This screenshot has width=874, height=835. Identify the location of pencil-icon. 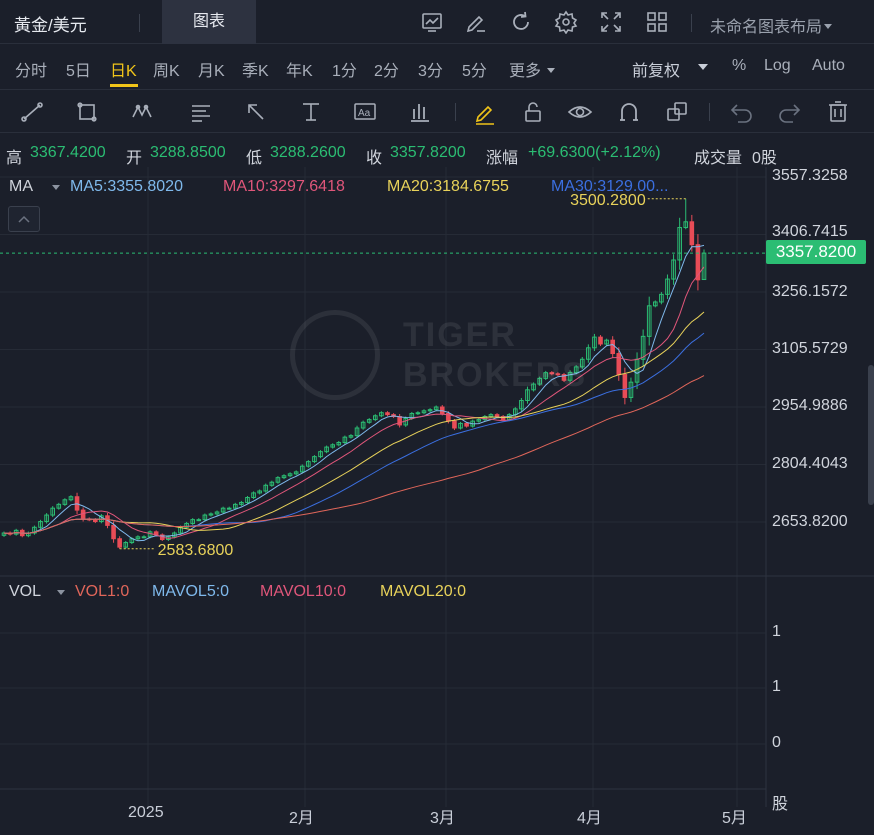
(485, 112).